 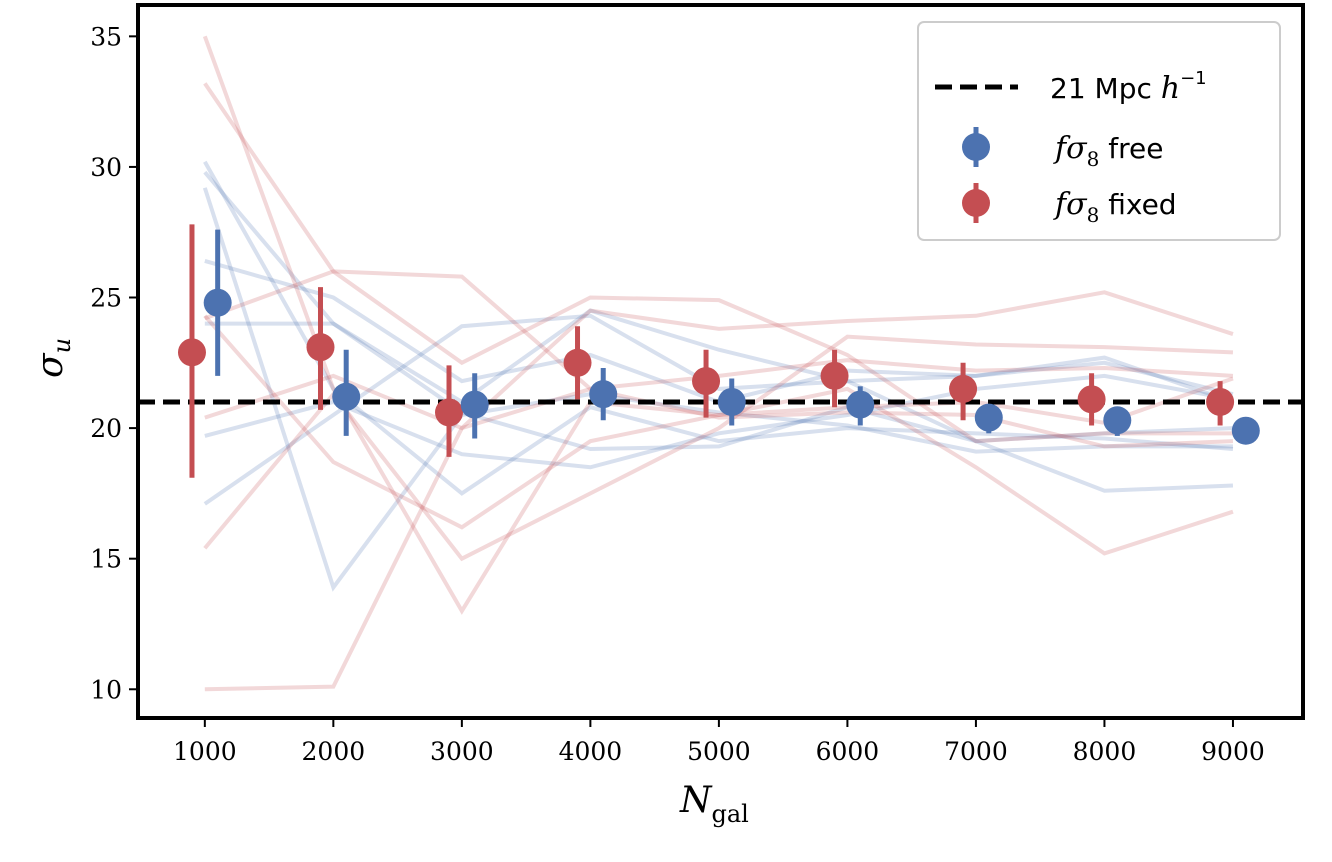 I want to click on x-tick-label: 6000, so click(x=848, y=751).